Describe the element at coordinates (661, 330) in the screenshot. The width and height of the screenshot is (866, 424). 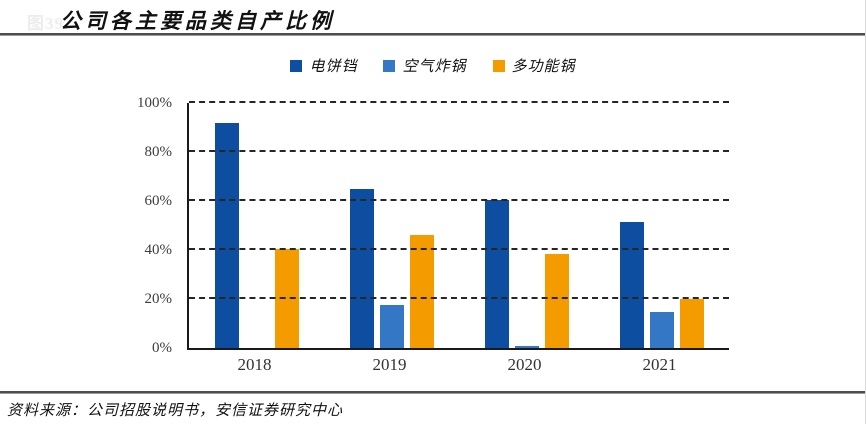
I see `bar-series2-2021` at that location.